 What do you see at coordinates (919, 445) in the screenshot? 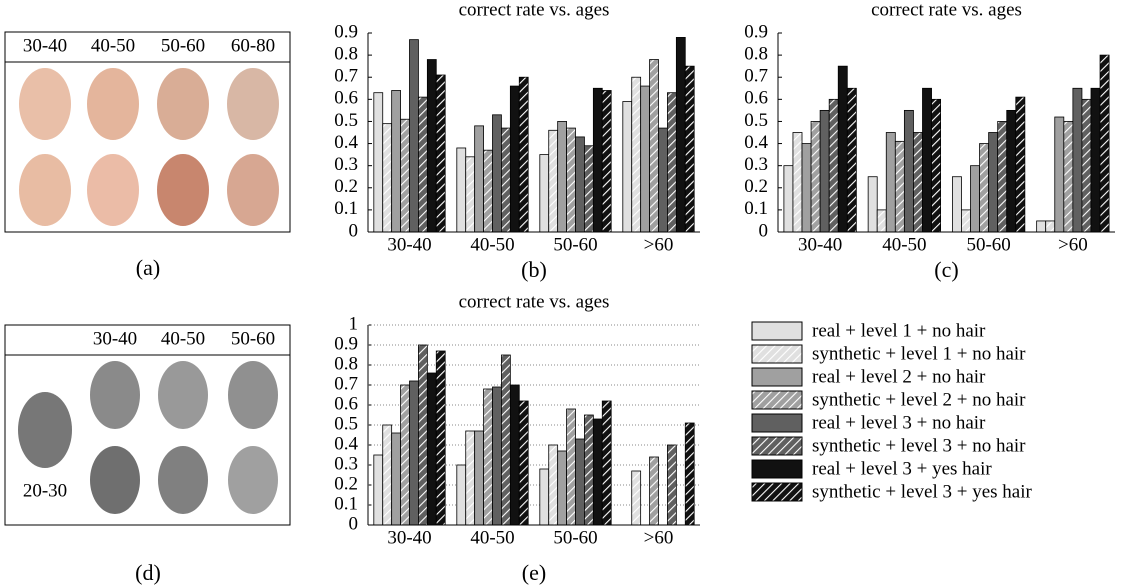
I see `legend-label: synthetic + level 3 + no hair` at bounding box center [919, 445].